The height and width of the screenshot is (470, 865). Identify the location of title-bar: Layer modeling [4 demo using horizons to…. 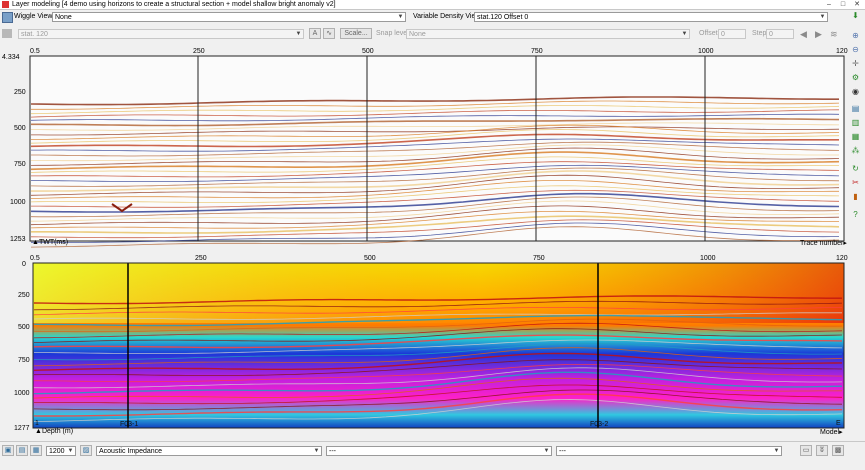
(432, 5).